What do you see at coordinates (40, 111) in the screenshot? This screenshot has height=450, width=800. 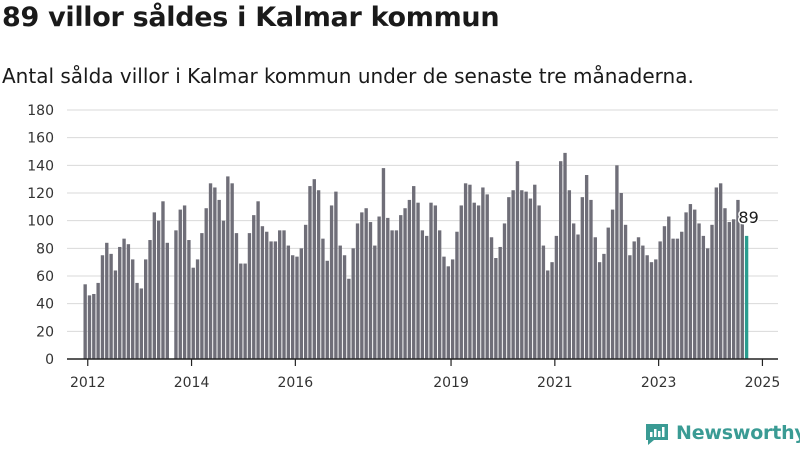 I see `y-tick-label: 180` at bounding box center [40, 111].